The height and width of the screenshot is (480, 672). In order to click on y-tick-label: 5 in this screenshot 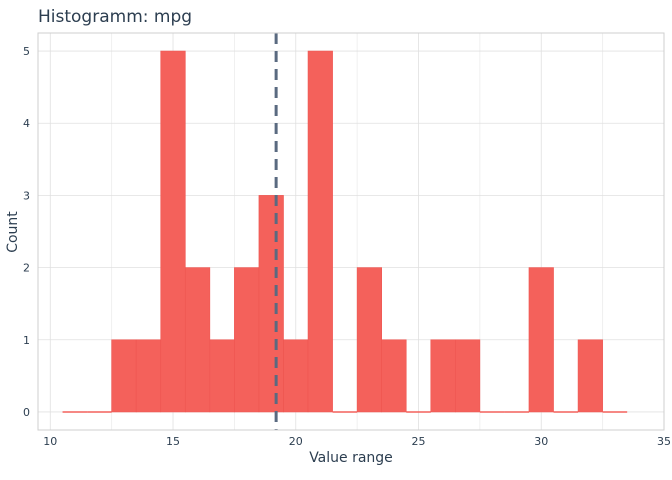, I will do `click(26, 51)`.